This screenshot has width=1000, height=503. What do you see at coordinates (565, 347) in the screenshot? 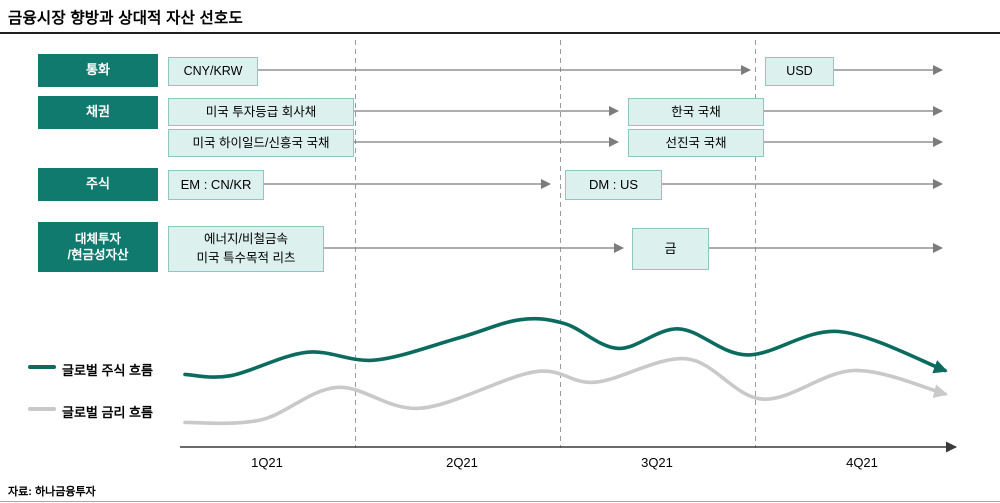
I see `stock-flow-curve` at bounding box center [565, 347].